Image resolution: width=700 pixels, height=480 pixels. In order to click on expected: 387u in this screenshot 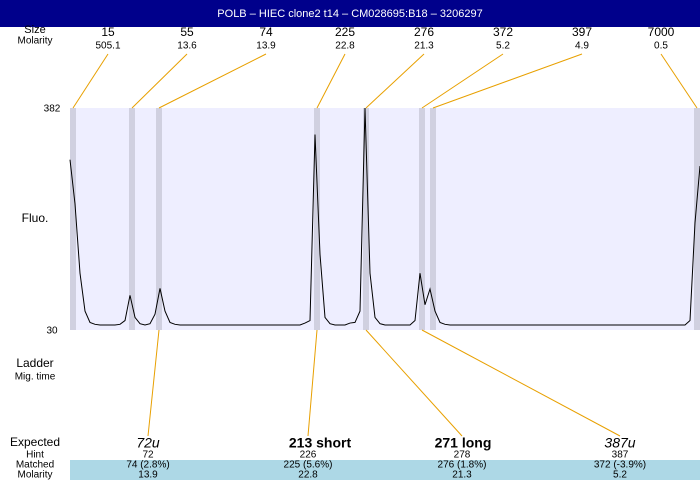, I will do `click(619, 443)`.